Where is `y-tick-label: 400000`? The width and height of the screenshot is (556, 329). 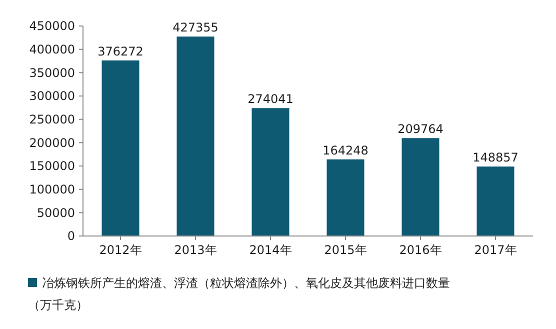
y-tick-label: 400000 is located at coordinates (52, 49).